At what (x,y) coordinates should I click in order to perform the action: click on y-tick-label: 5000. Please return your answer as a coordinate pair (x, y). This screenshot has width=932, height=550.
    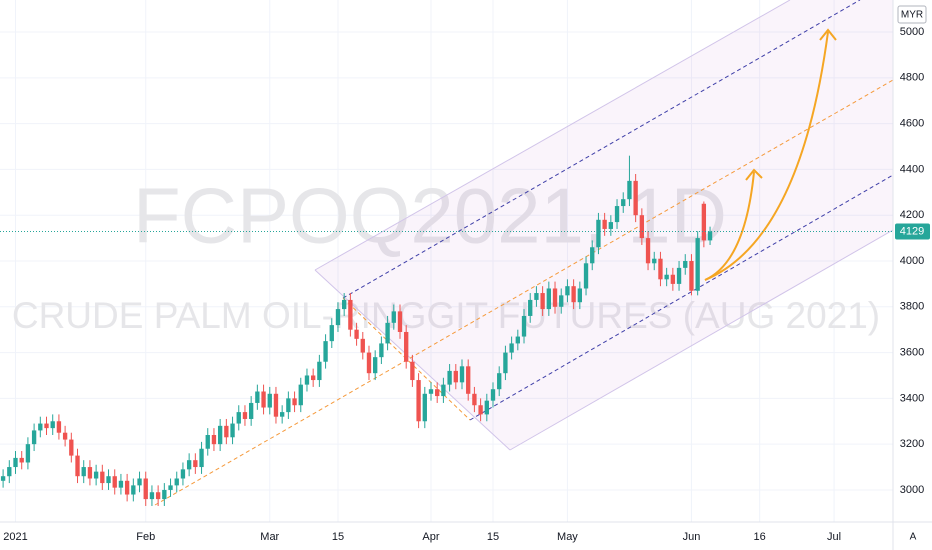
    Looking at the image, I should click on (912, 32).